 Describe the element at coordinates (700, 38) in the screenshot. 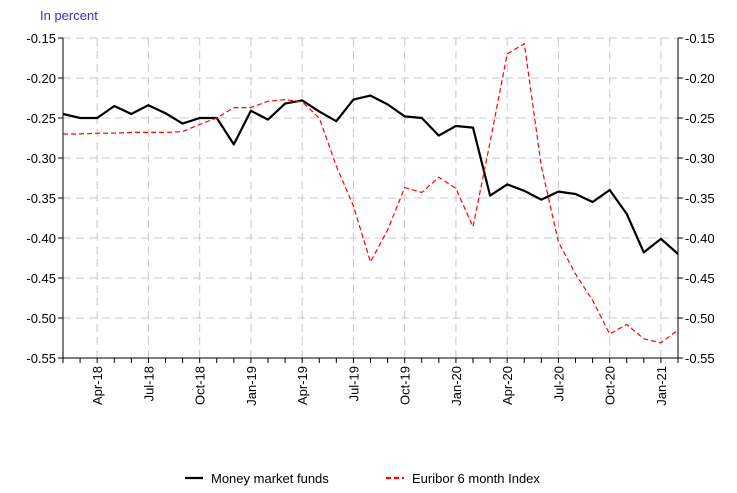

I see `y2-tick-label: -0.15` at that location.